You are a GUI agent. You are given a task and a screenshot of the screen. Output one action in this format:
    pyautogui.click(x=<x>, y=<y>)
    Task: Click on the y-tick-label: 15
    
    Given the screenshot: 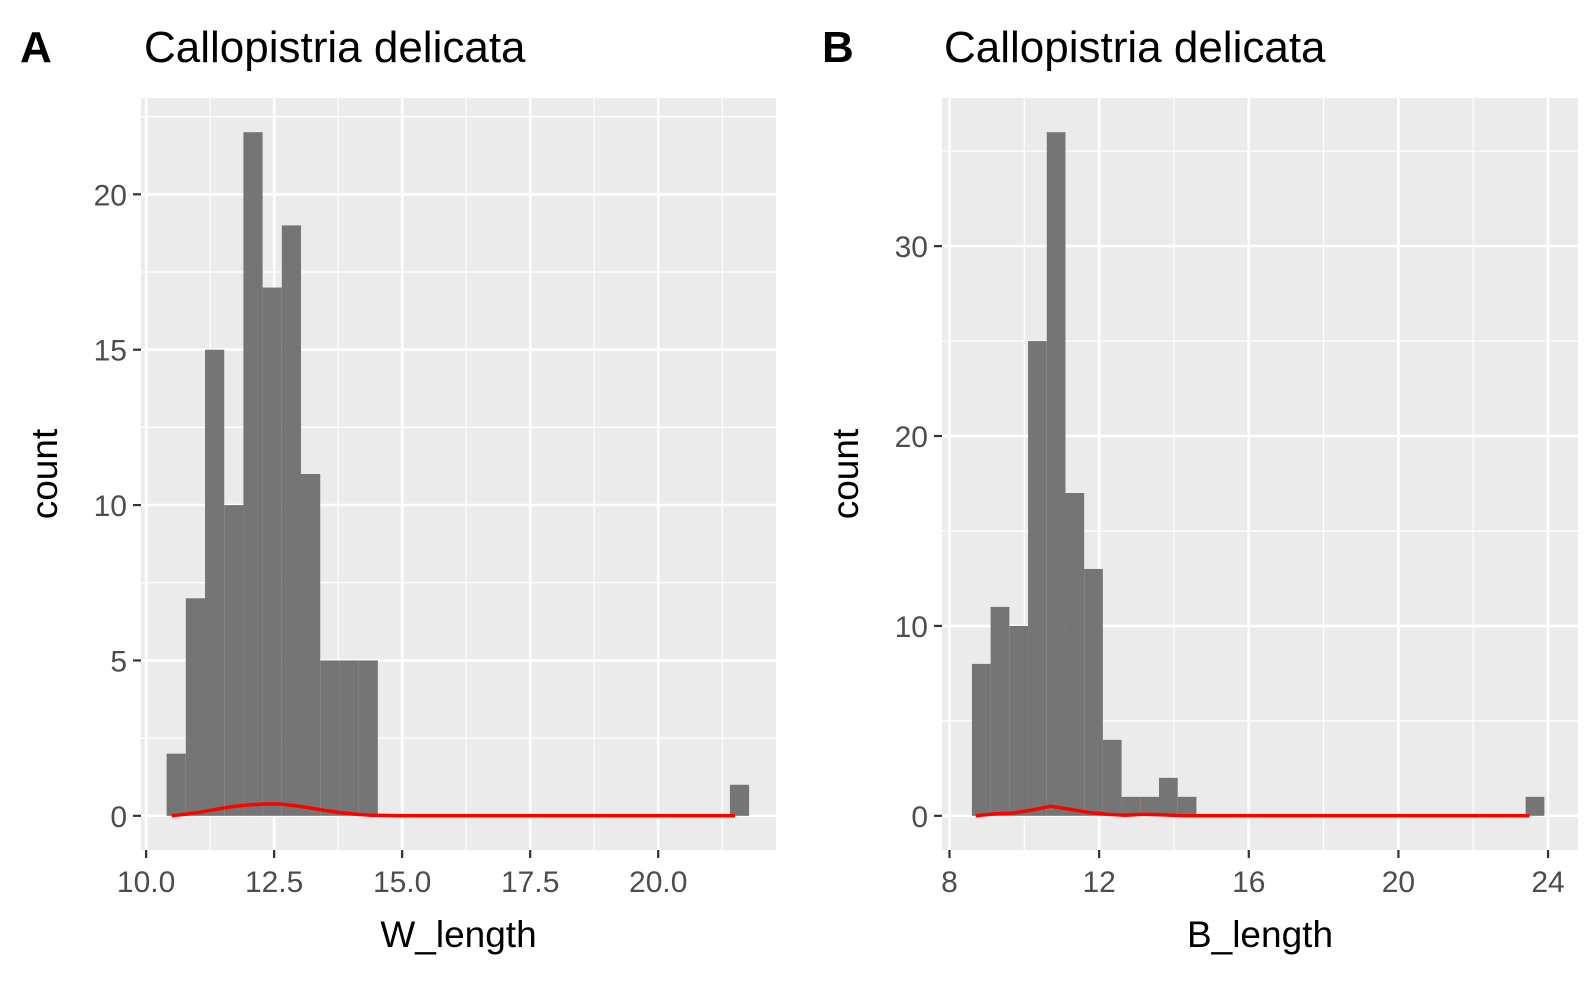 What is the action you would take?
    pyautogui.click(x=110, y=351)
    